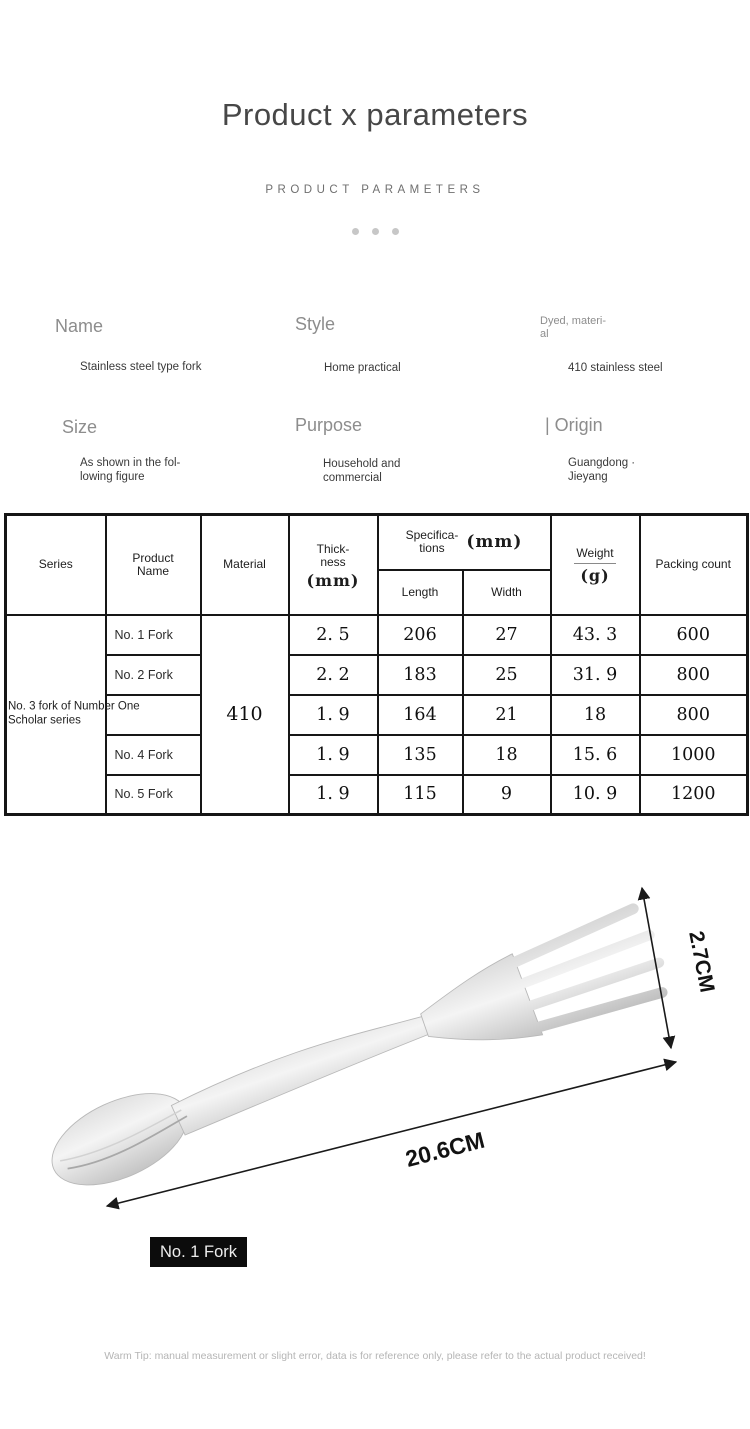 The width and height of the screenshot is (750, 1429). I want to click on width-dimension-arrow, so click(656, 968).